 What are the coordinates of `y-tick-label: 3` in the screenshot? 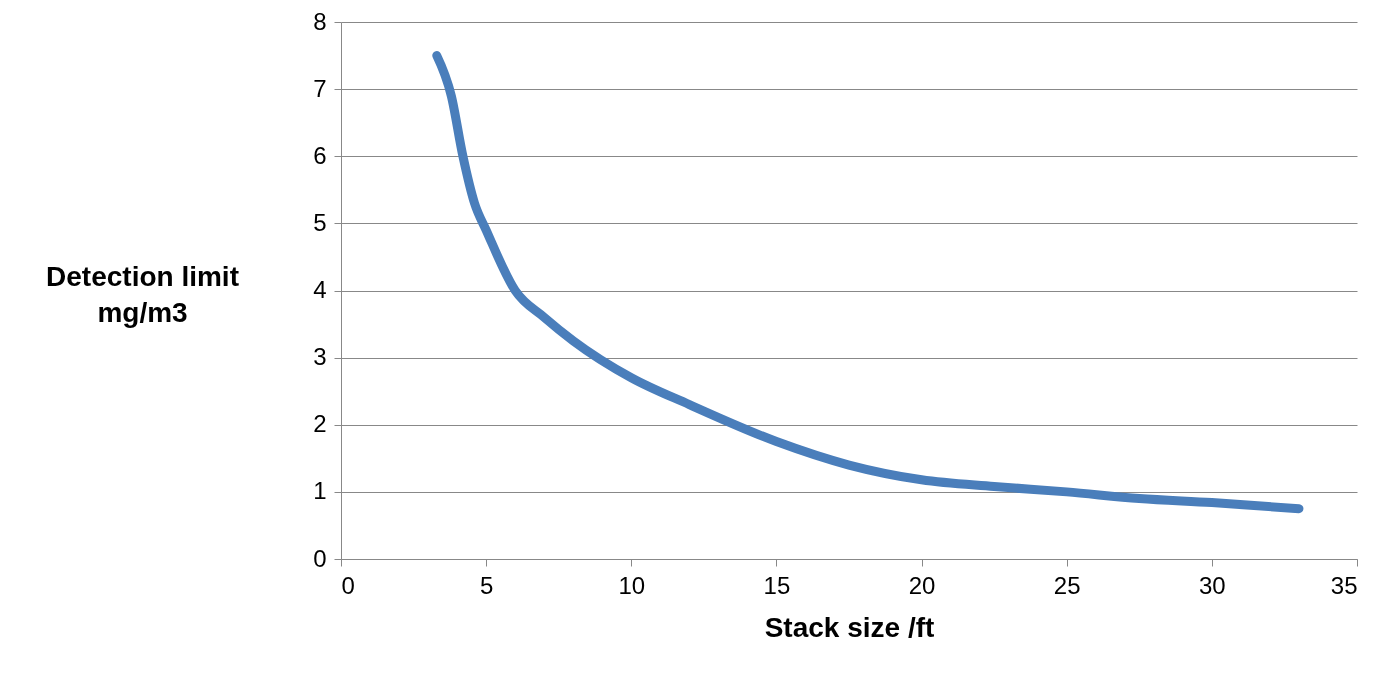 It's located at (320, 357).